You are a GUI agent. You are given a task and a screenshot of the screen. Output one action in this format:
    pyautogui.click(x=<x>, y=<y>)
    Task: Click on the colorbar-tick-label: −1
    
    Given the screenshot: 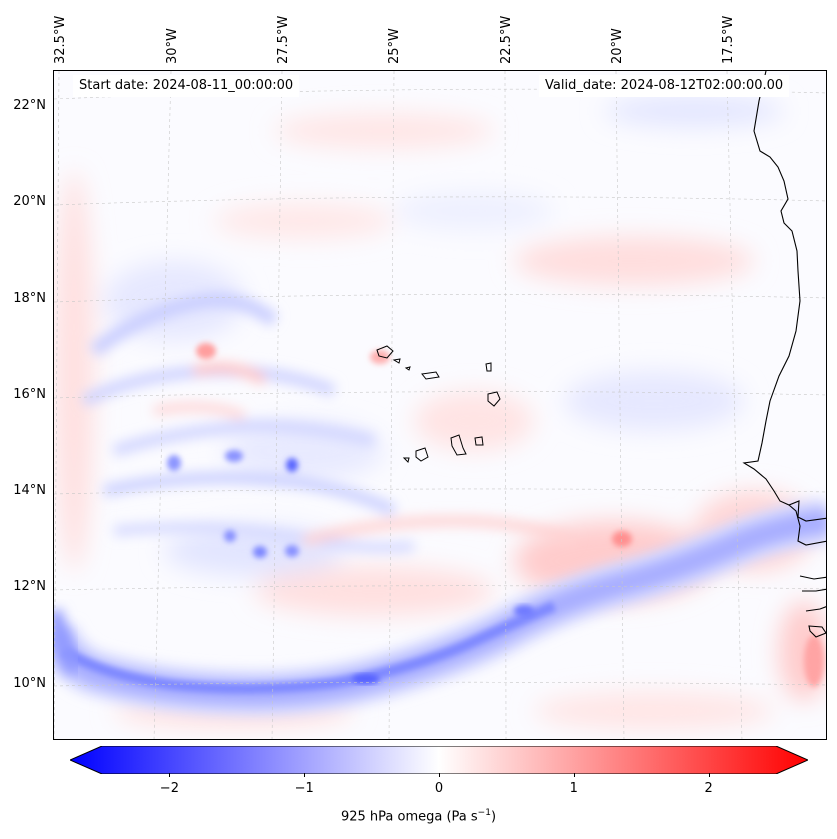 What is the action you would take?
    pyautogui.click(x=304, y=788)
    